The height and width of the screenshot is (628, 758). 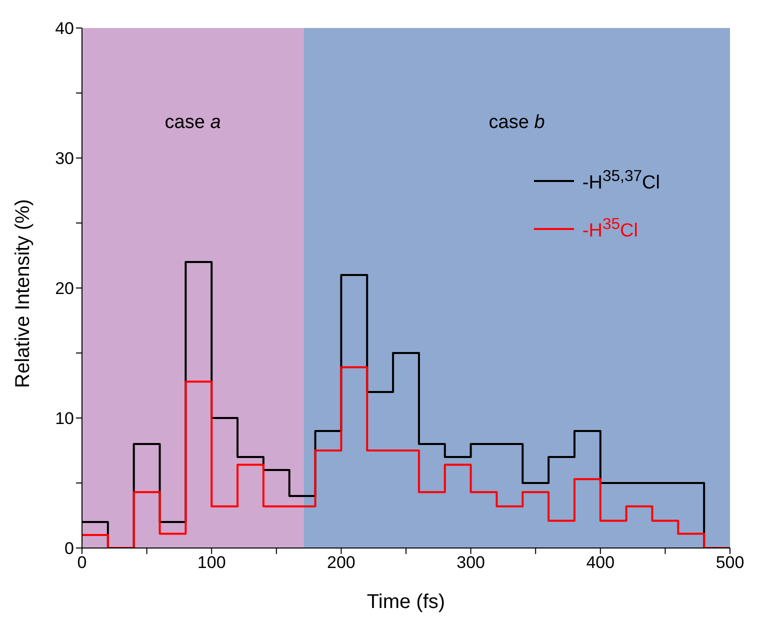 I want to click on x-tick-label: 500, so click(x=730, y=562).